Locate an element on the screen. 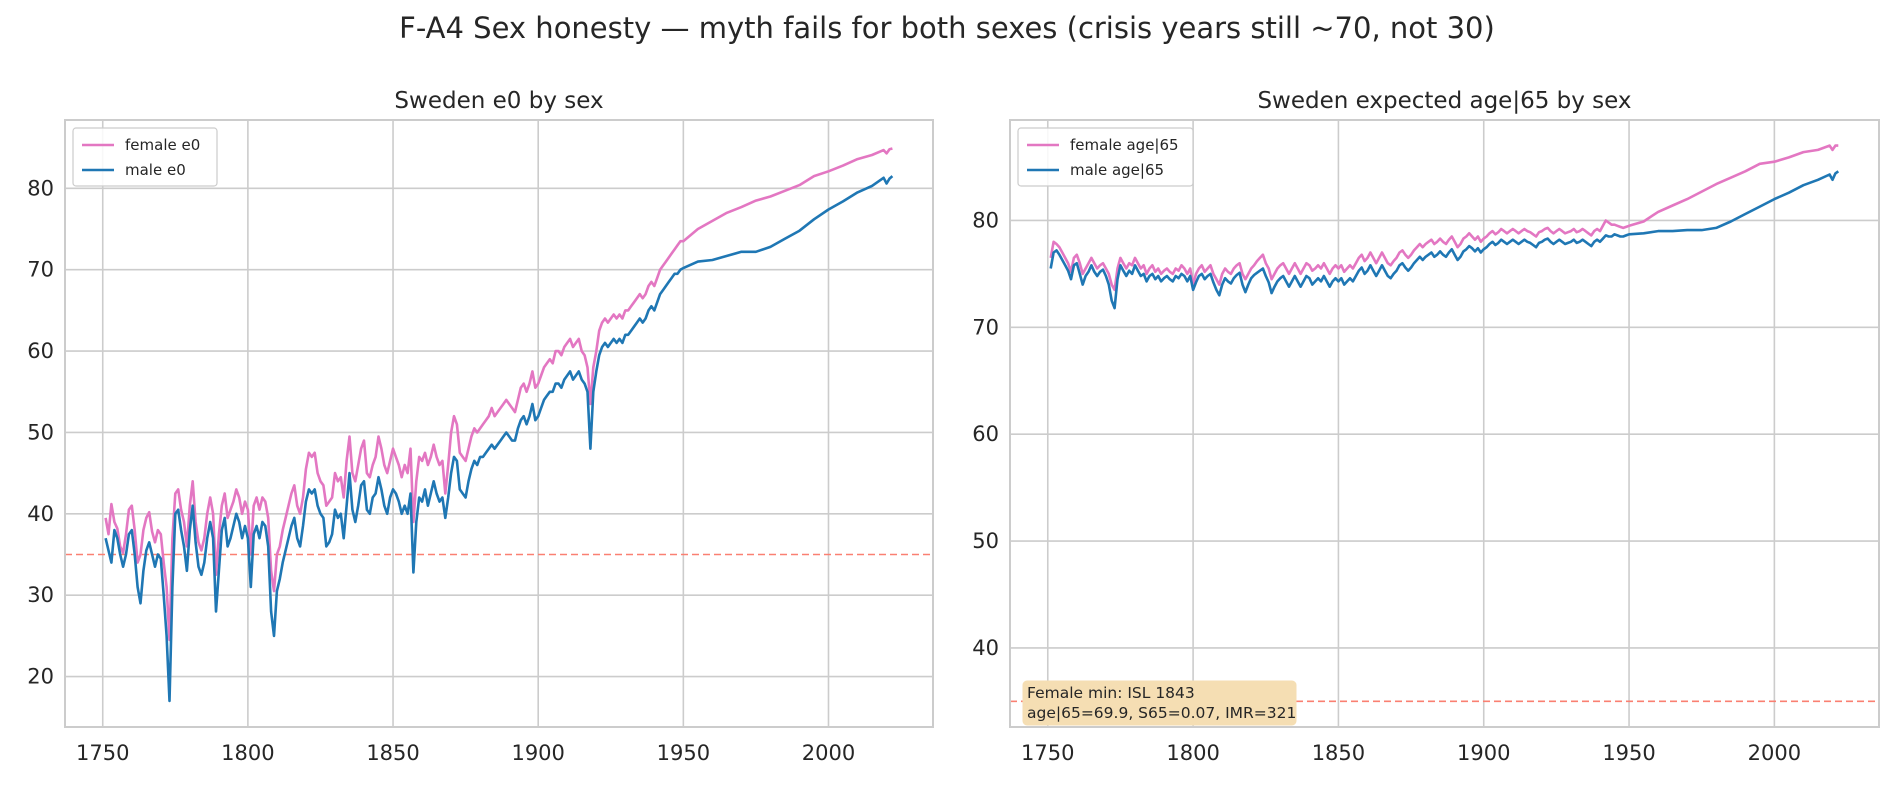 The image size is (1894, 787). panel-title: Sweden e0 by sex is located at coordinates (498, 101).